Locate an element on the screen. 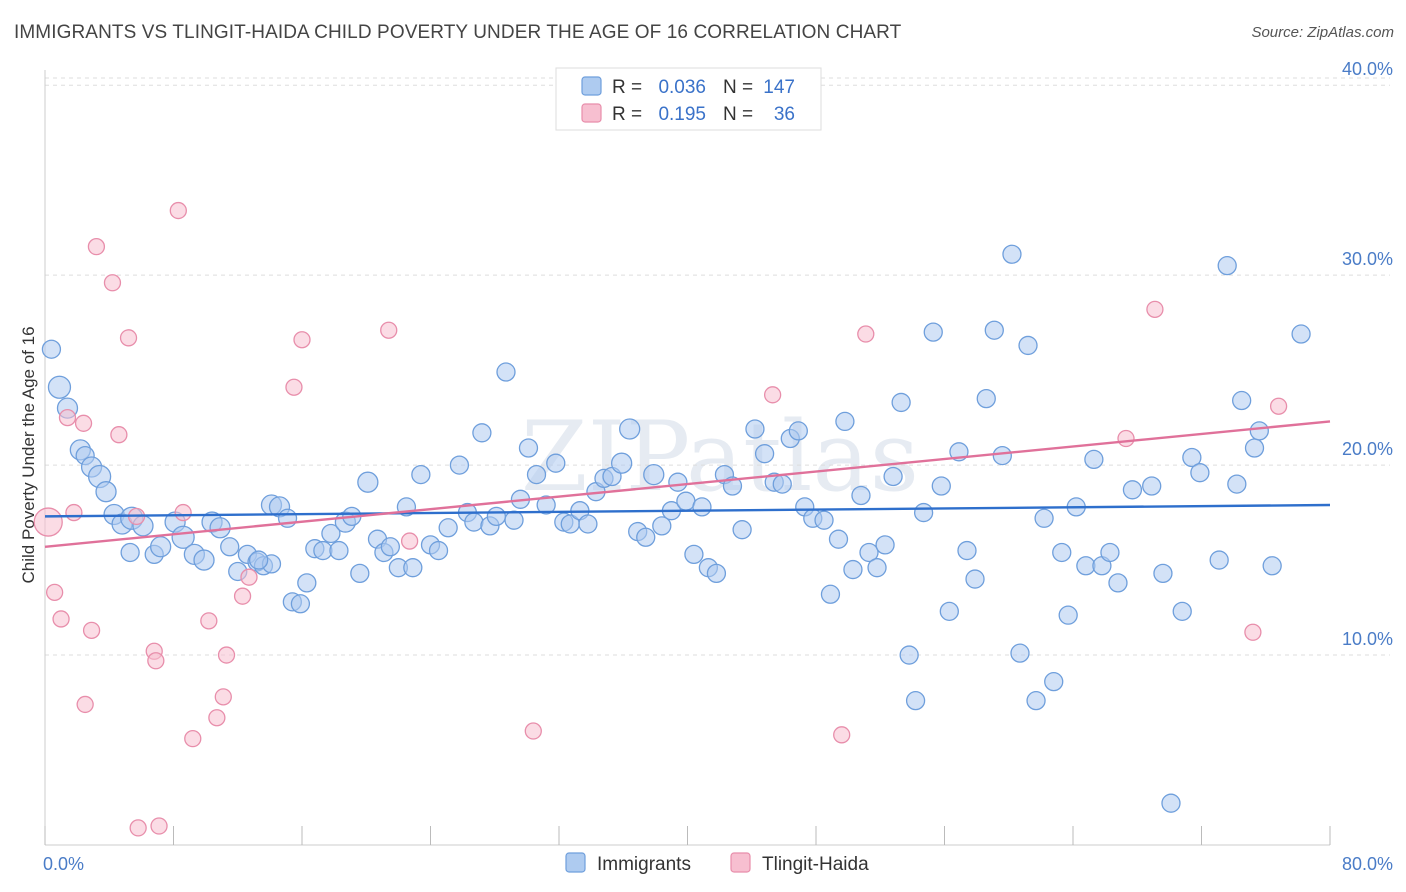  x-tick-label: 80.0% is located at coordinates (1367, 864).